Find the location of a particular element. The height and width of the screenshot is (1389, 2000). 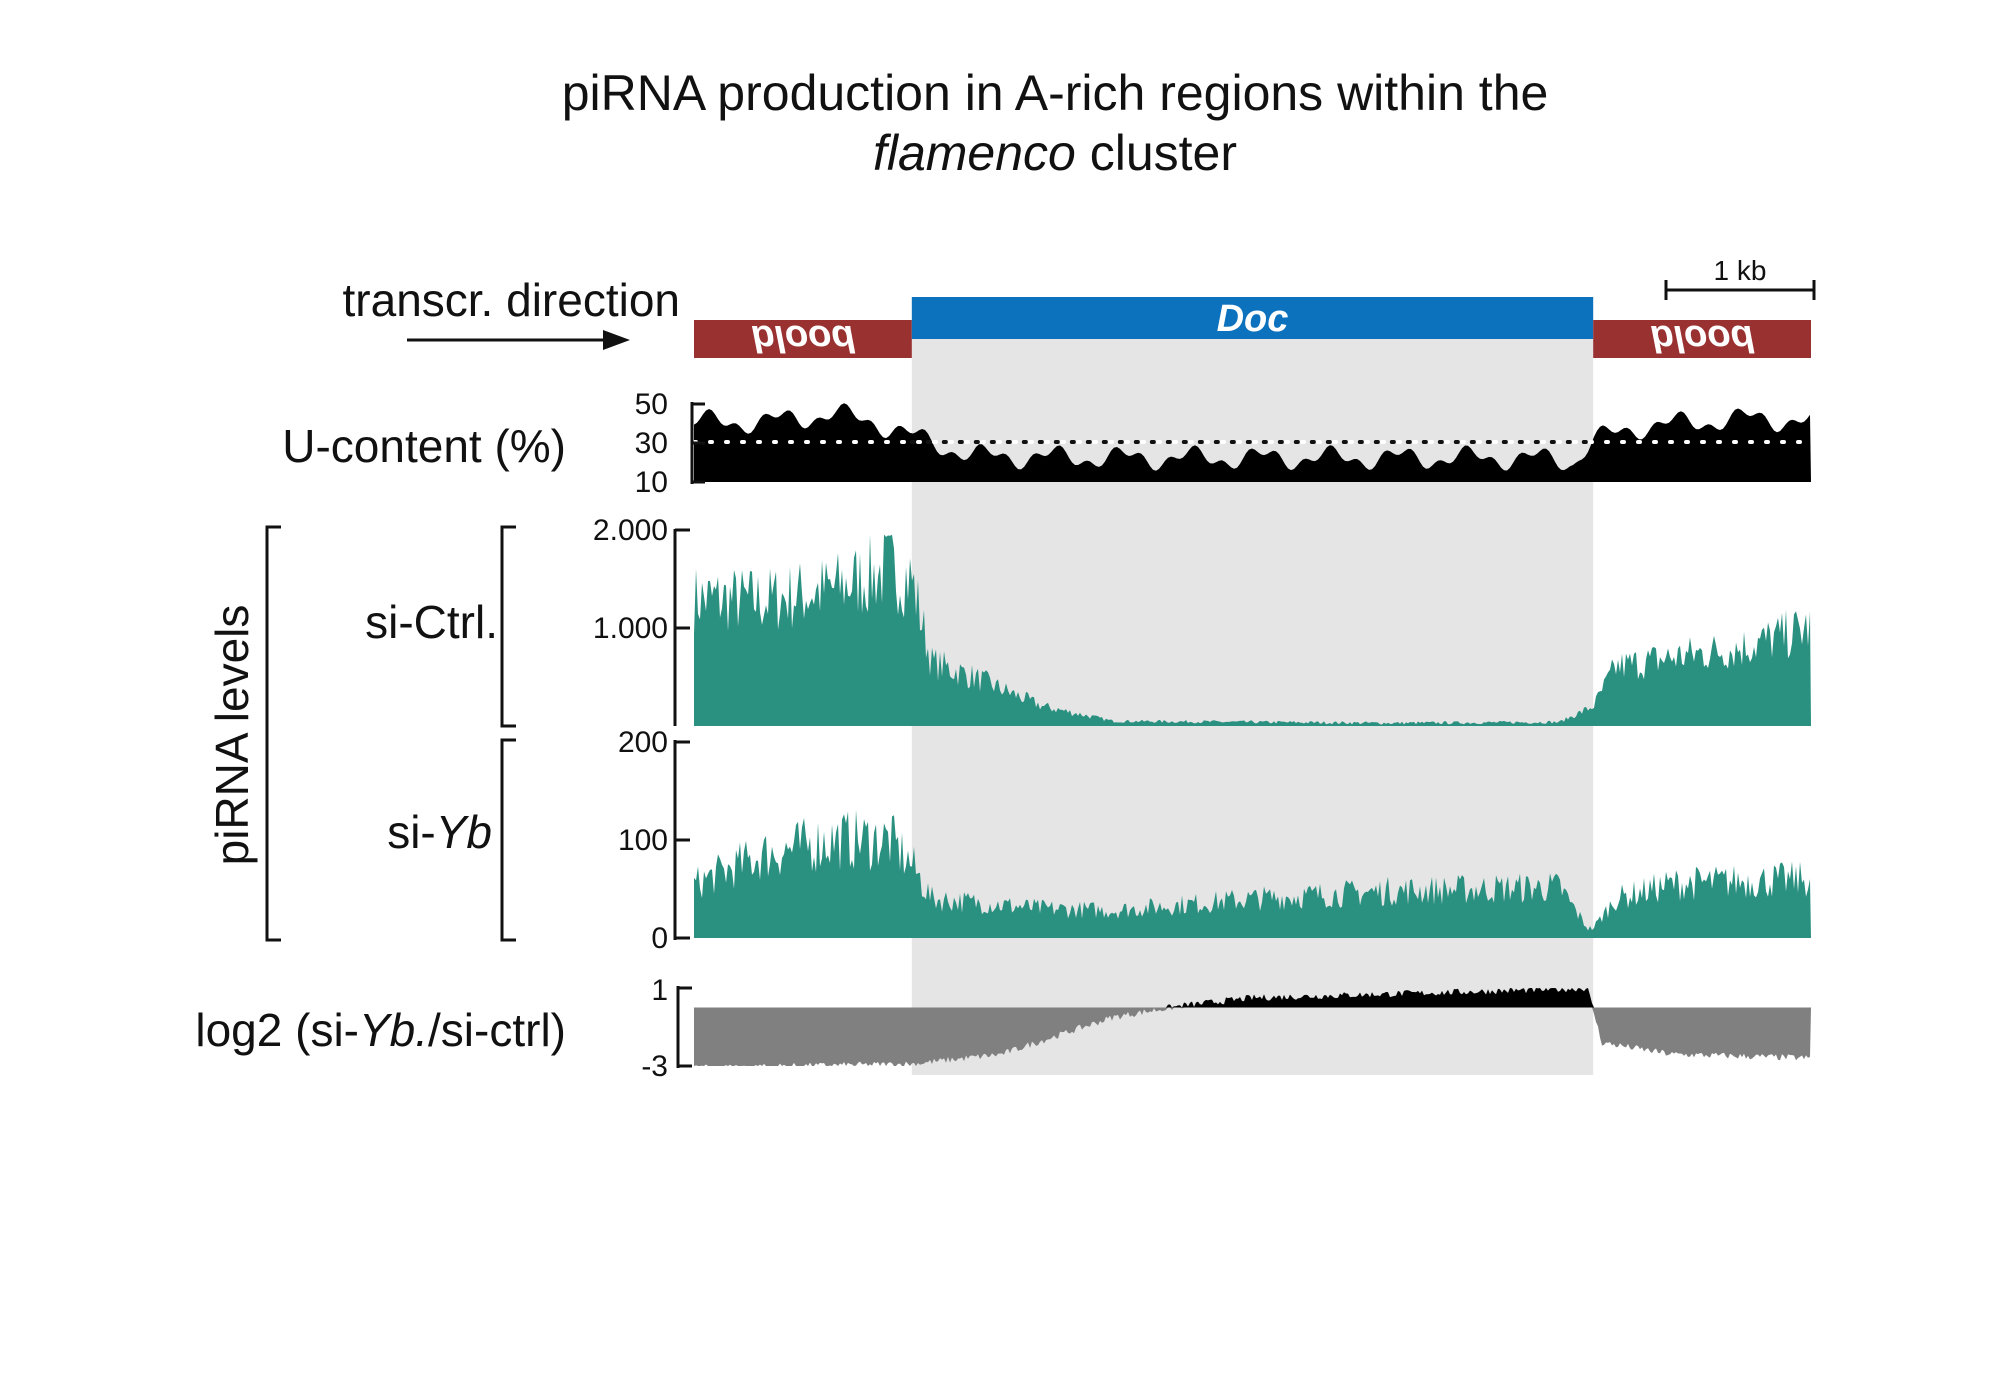

pirna-levels-label: piRNA levels is located at coordinates (232, 735).